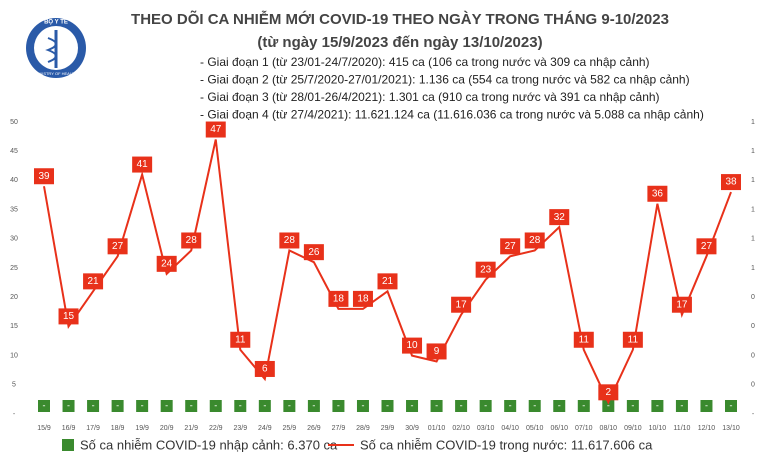  I want to click on x-tick-label: 25/9, so click(290, 428).